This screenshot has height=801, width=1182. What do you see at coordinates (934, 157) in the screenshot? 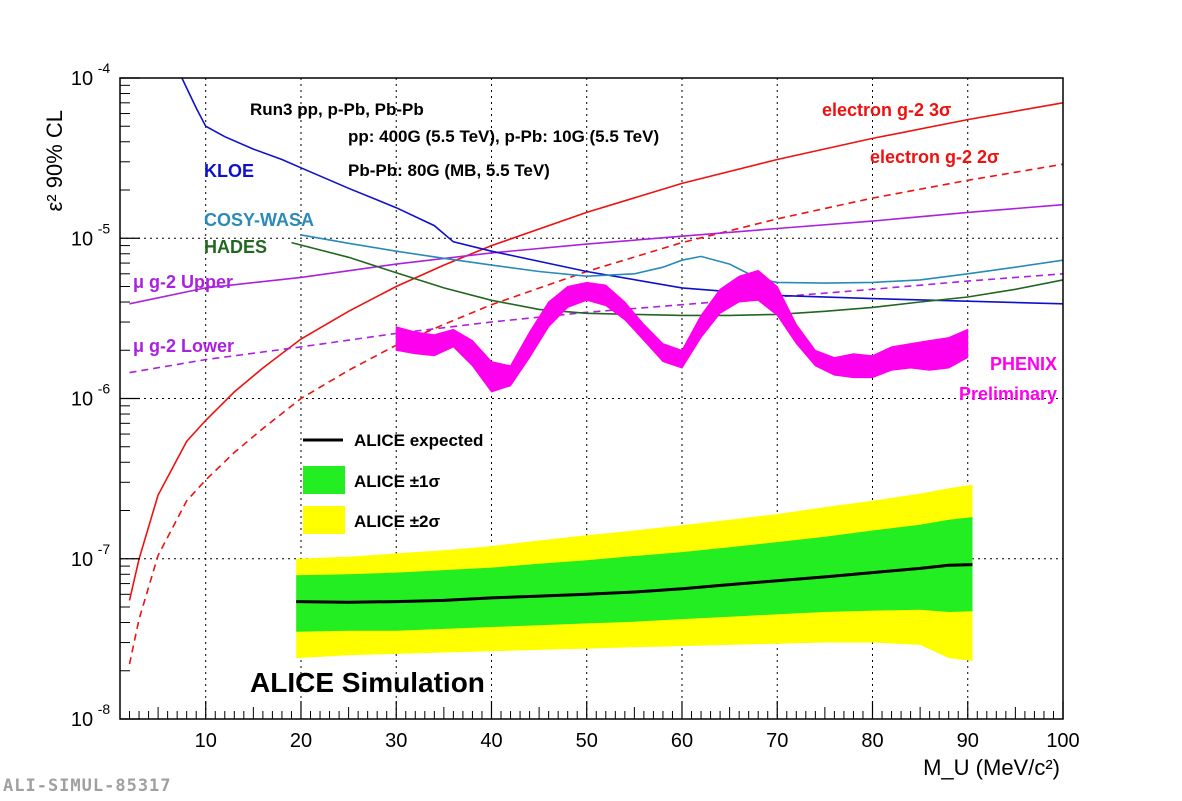
I see `electron-2sigma-label: electron g-2 2σ` at bounding box center [934, 157].